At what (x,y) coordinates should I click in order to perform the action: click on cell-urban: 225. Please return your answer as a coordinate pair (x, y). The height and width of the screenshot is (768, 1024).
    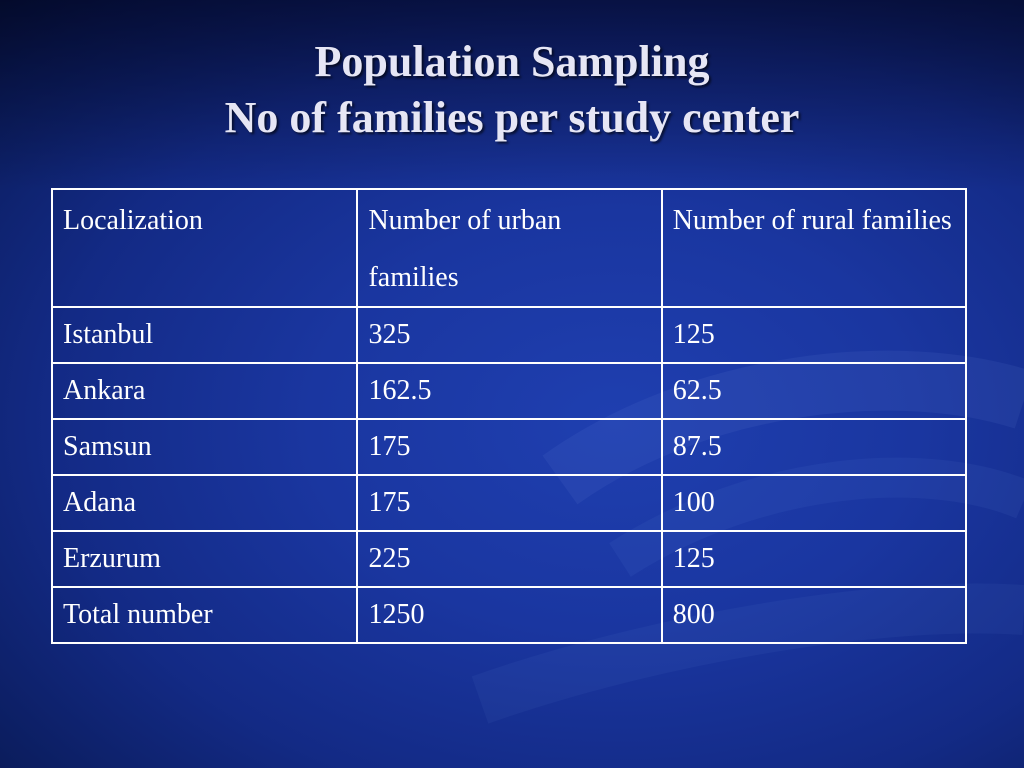
    Looking at the image, I should click on (509, 559).